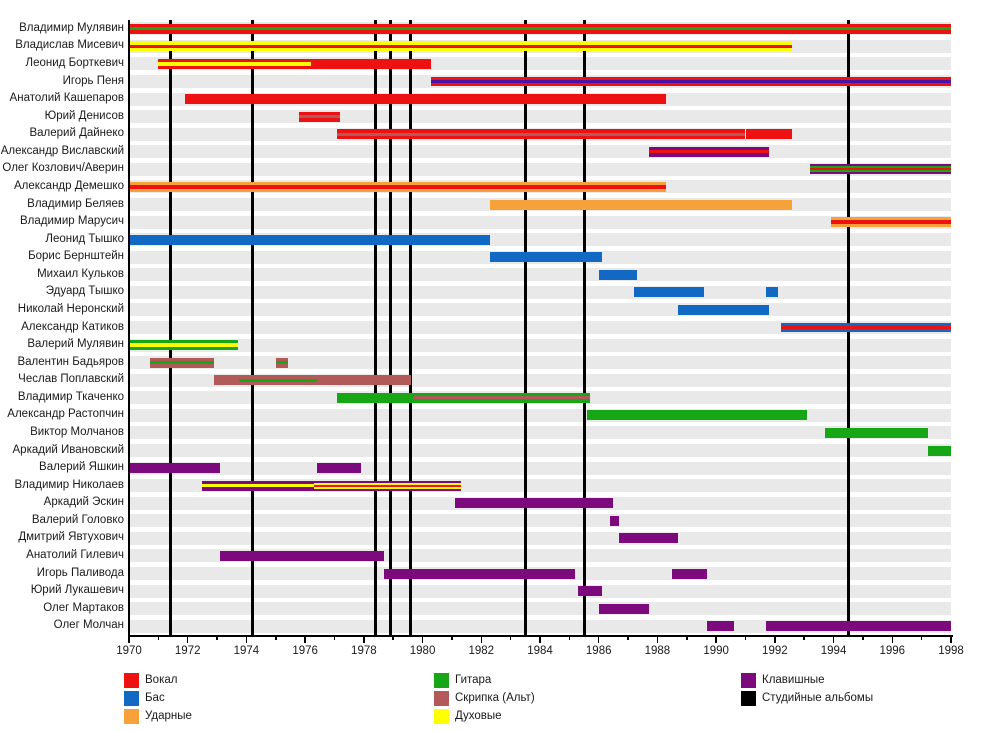  What do you see at coordinates (75, 203) in the screenshot?
I see `member-label: Владимир Беляев` at bounding box center [75, 203].